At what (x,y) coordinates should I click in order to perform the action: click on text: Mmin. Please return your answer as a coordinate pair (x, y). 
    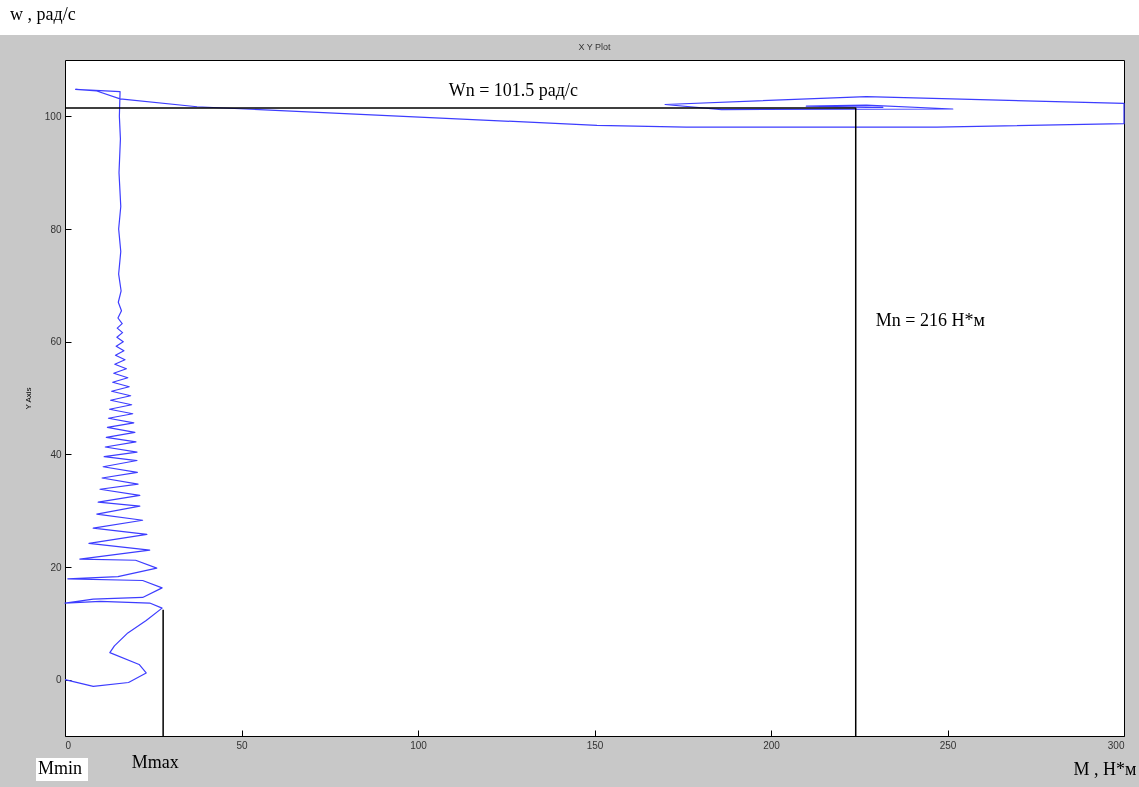
    Looking at the image, I should click on (62, 769).